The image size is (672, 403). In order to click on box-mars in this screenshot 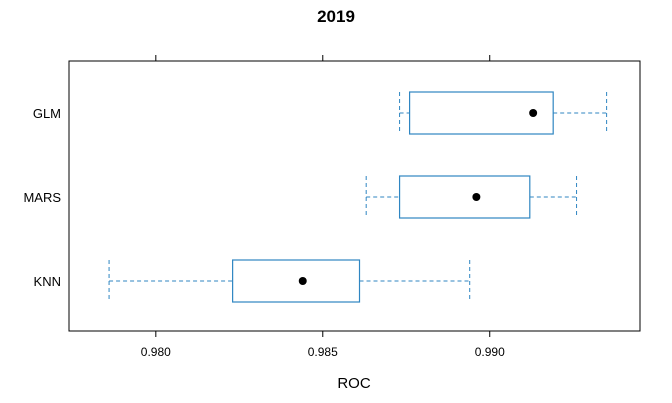, I will do `click(471, 197)`.